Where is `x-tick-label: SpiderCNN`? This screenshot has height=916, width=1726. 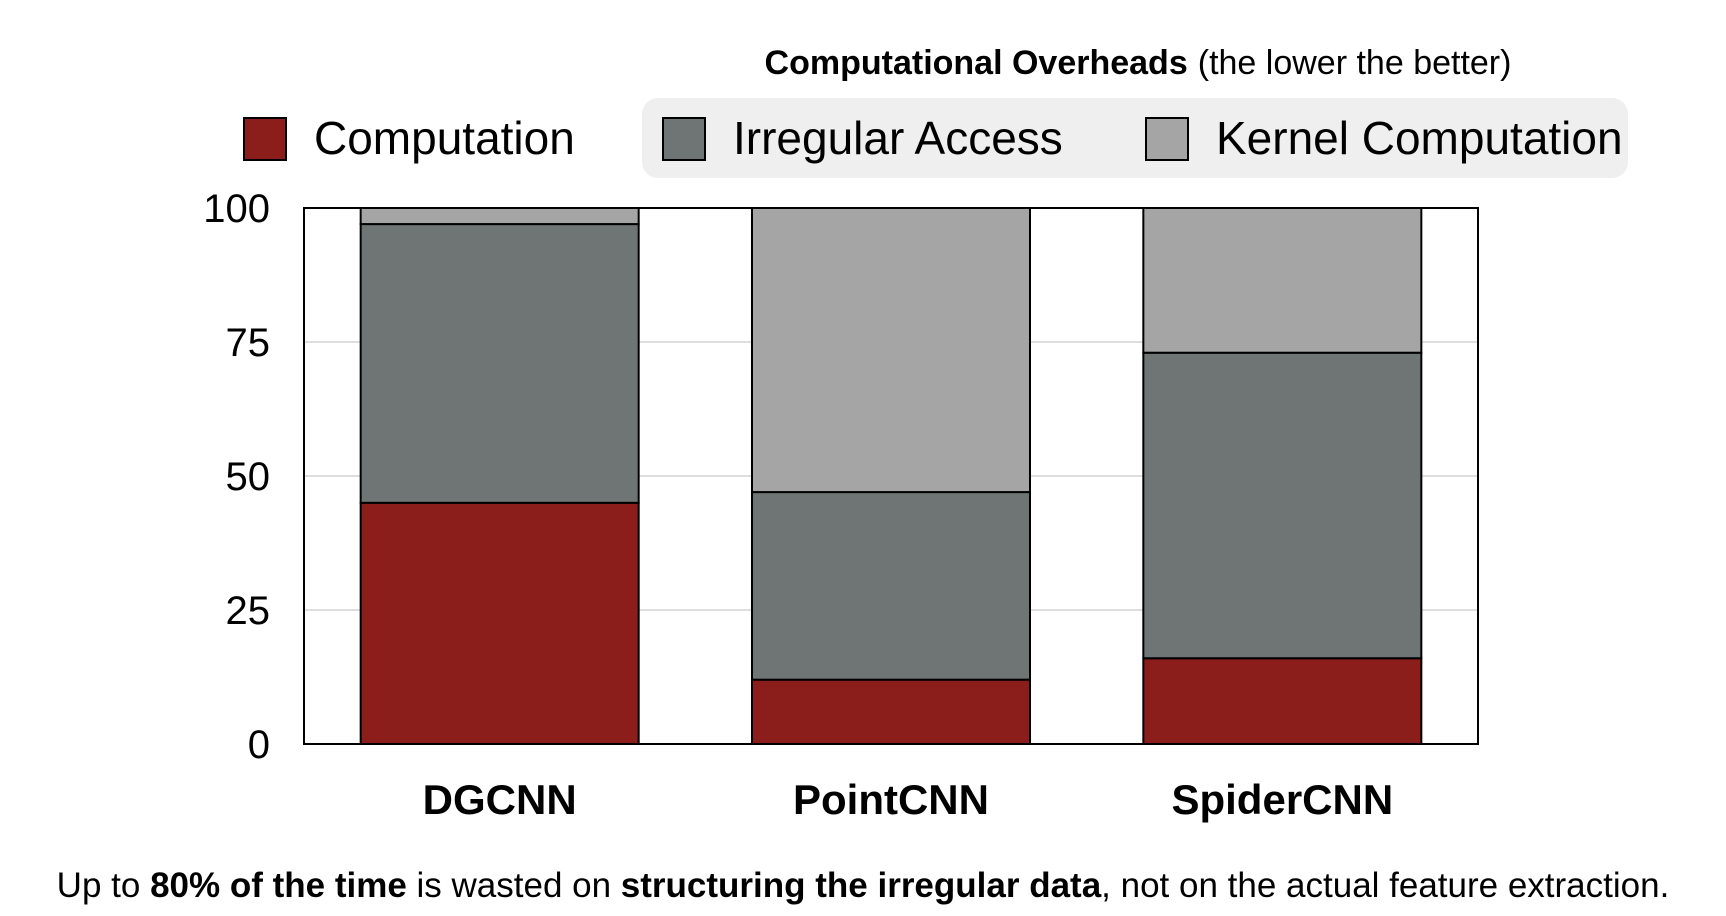
x-tick-label: SpiderCNN is located at coordinates (1282, 799).